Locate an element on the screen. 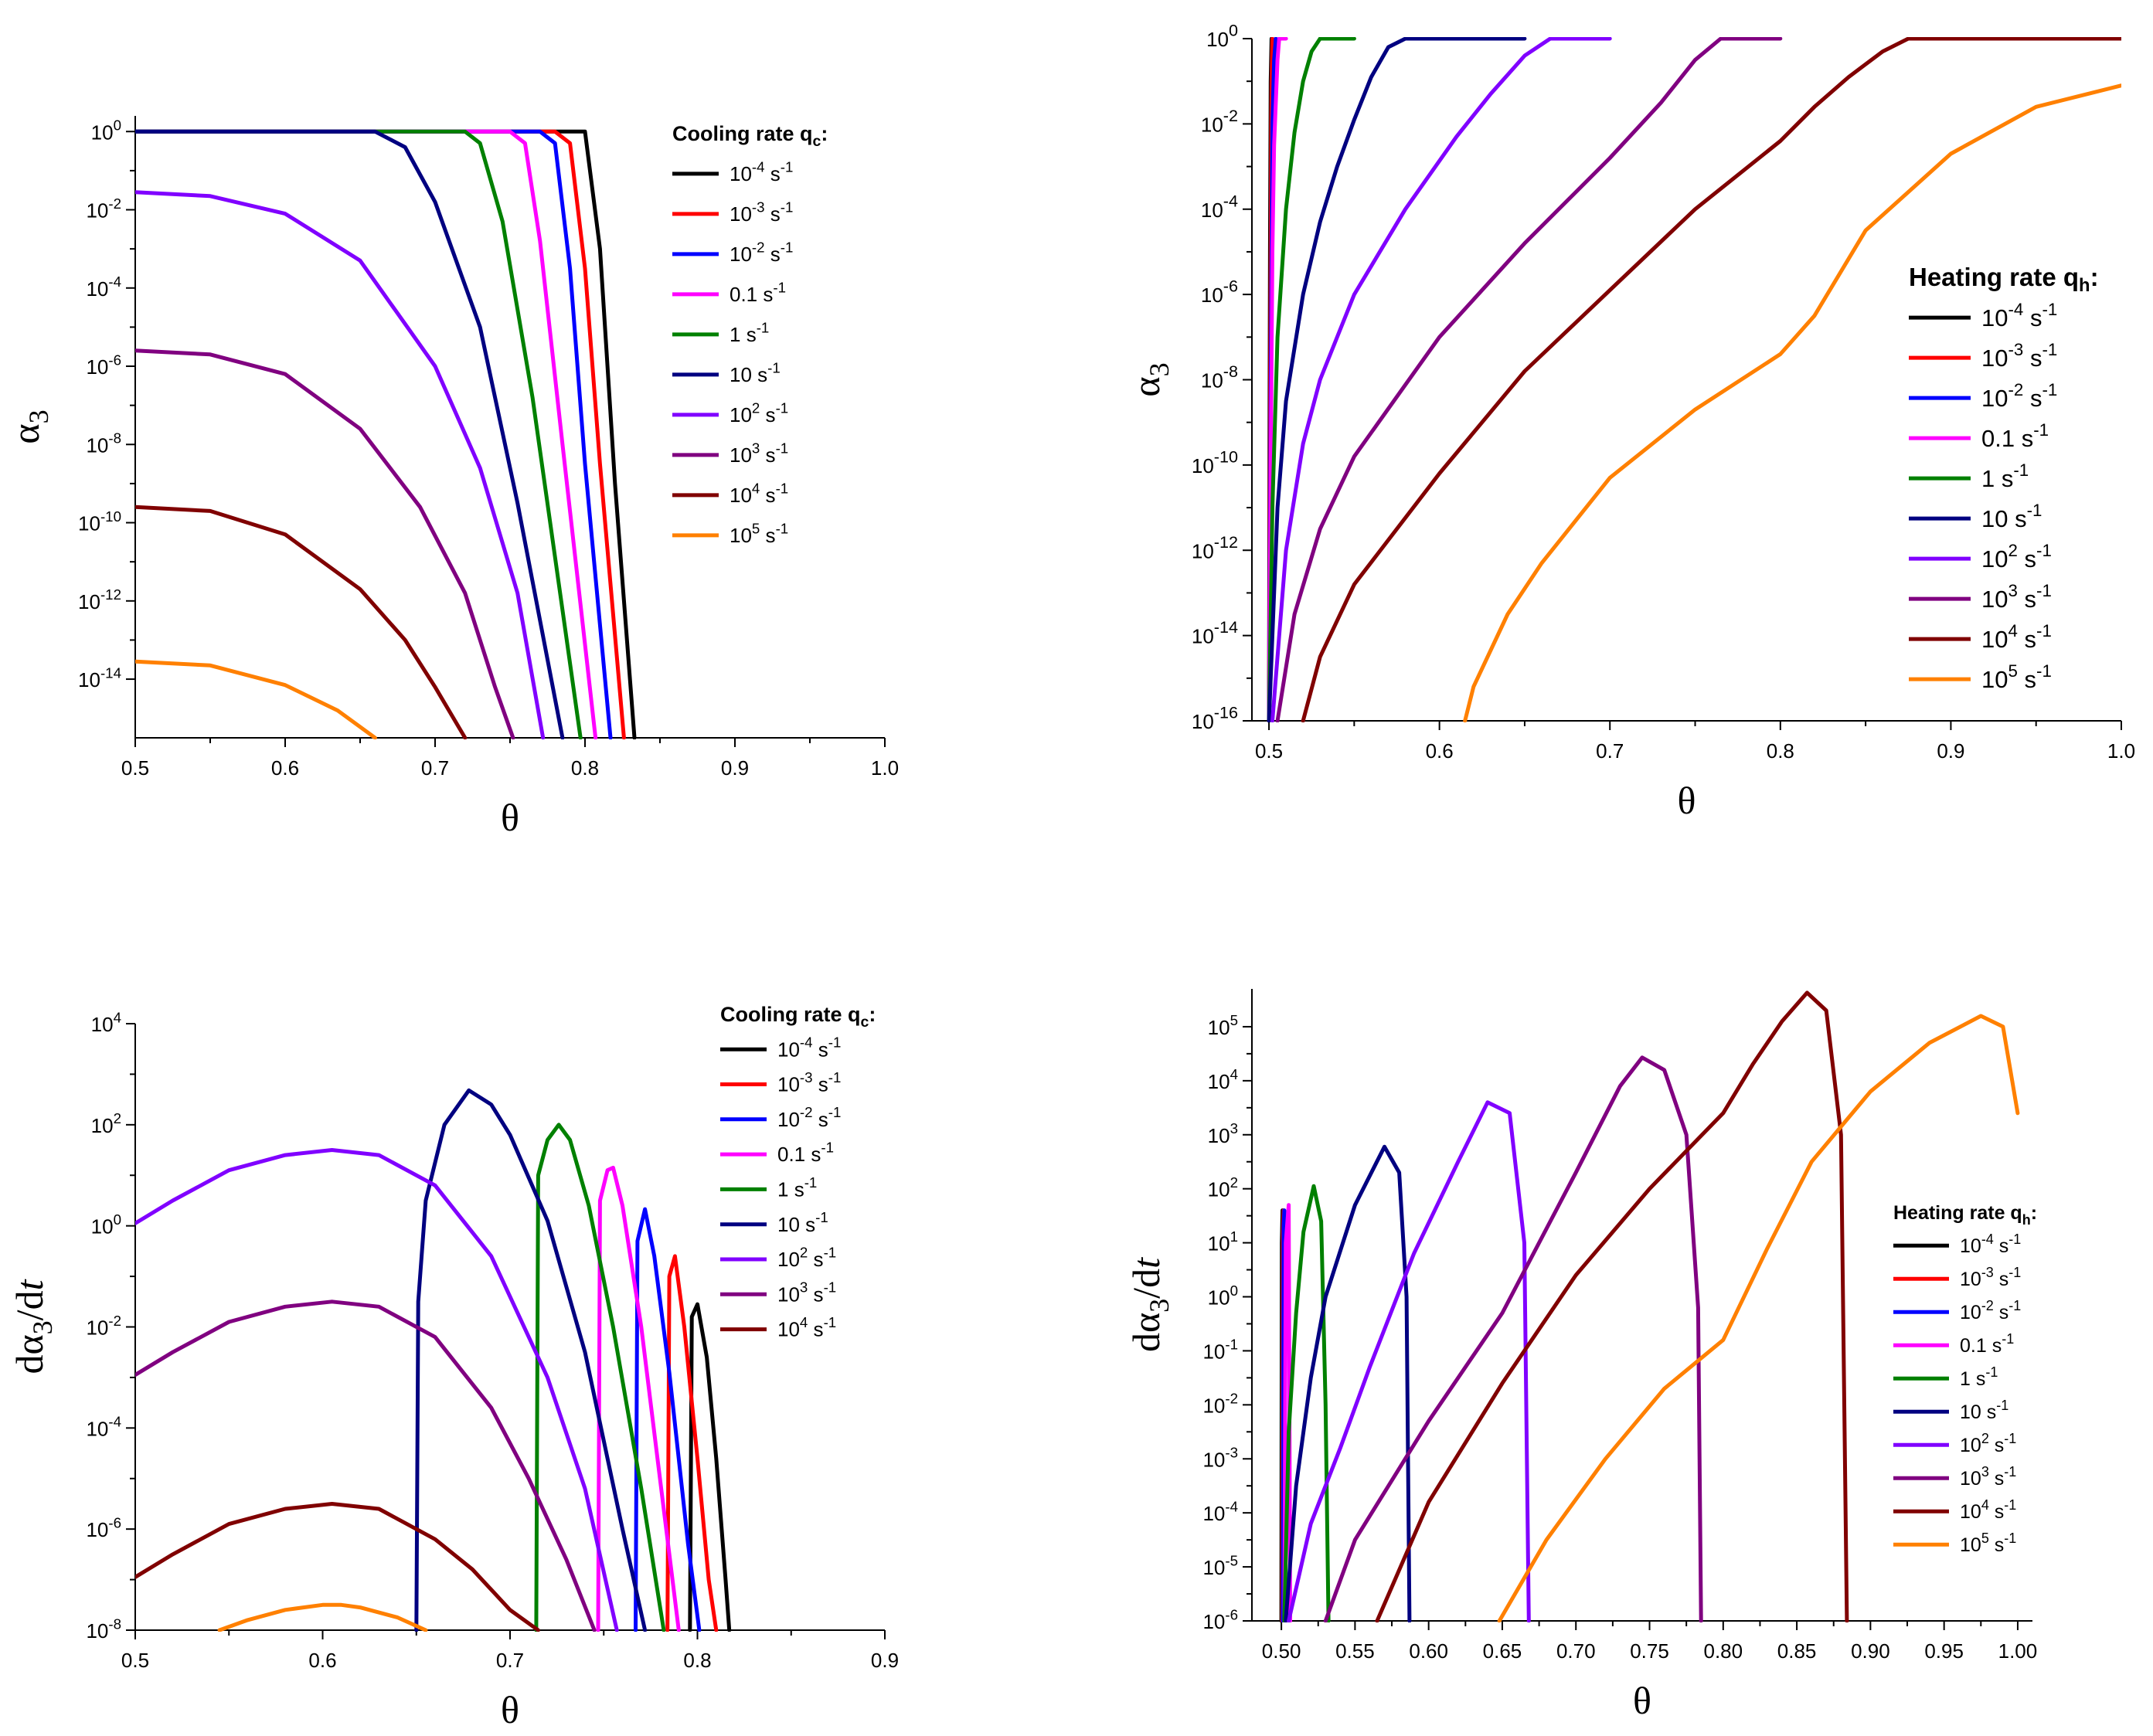 The height and width of the screenshot is (1736, 2153). y-tick-label: 10³ is located at coordinates (1223, 1133).